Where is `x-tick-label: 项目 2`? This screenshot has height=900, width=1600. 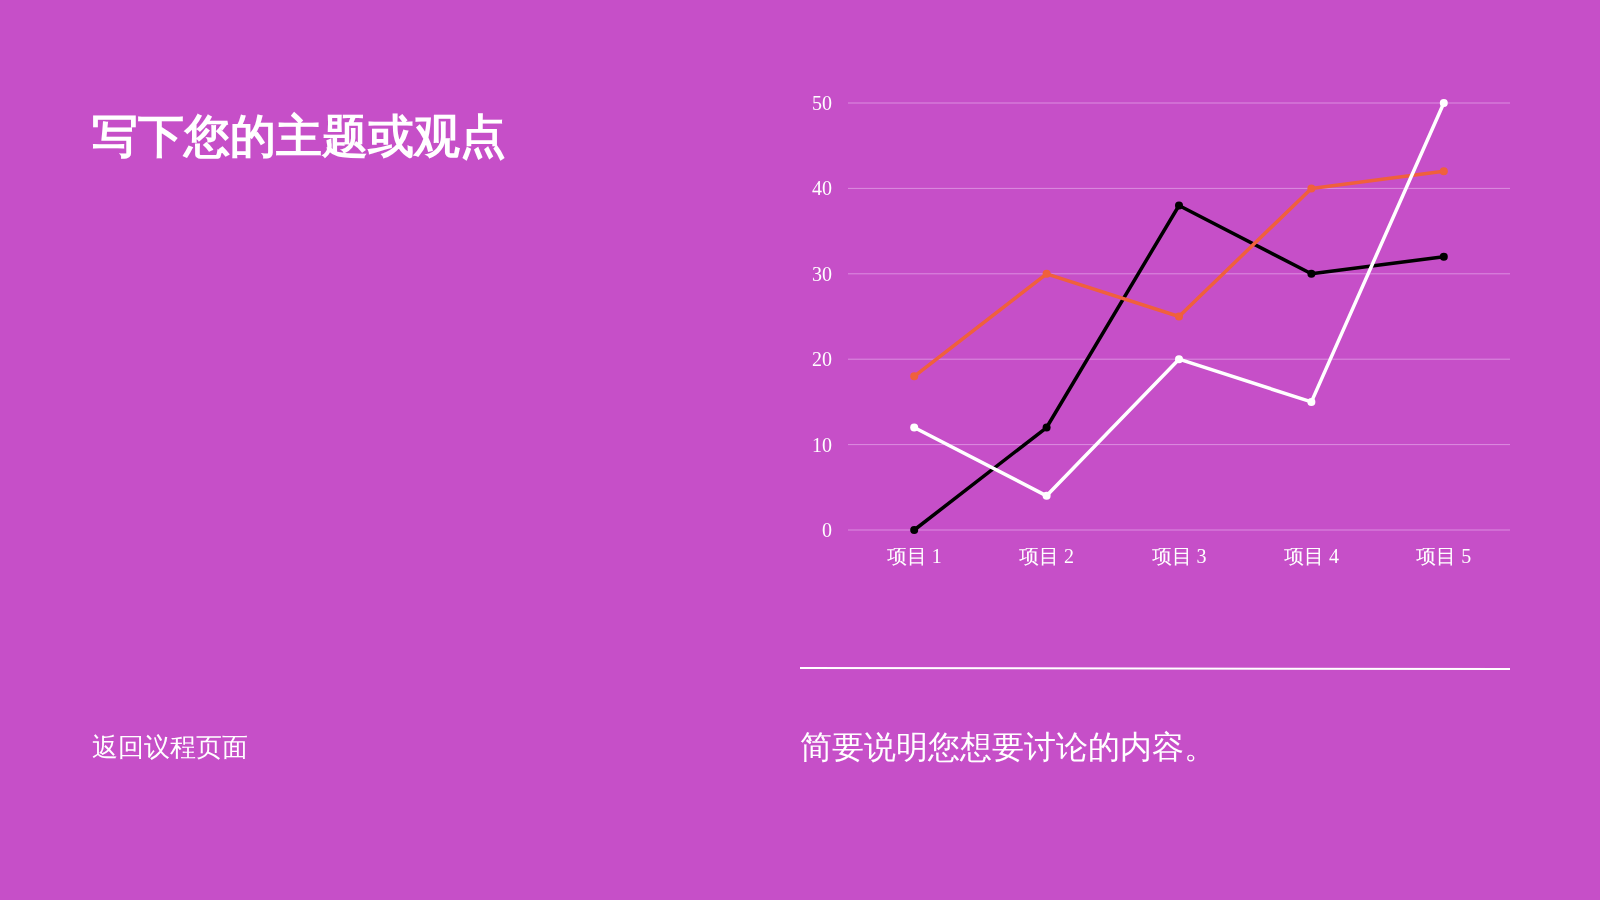 x-tick-label: 项目 2 is located at coordinates (1047, 556).